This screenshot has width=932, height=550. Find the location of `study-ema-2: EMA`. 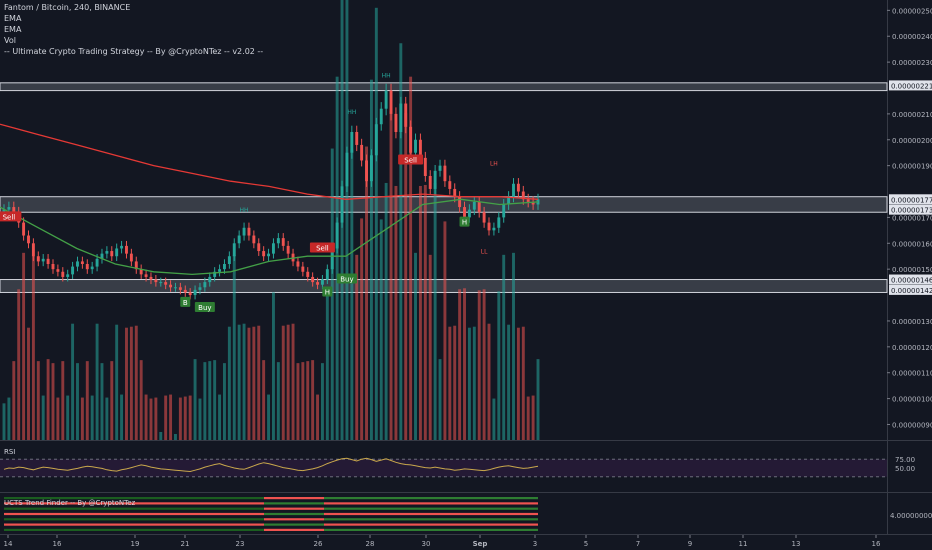

study-ema-2: EMA is located at coordinates (13, 29).